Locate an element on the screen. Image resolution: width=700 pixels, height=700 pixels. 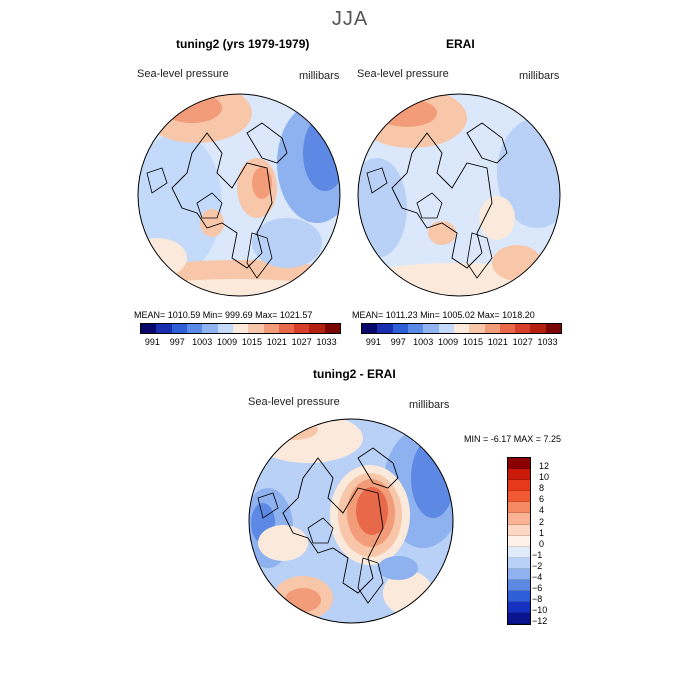
colorbar-tick-label: −10 is located at coordinates (540, 610).